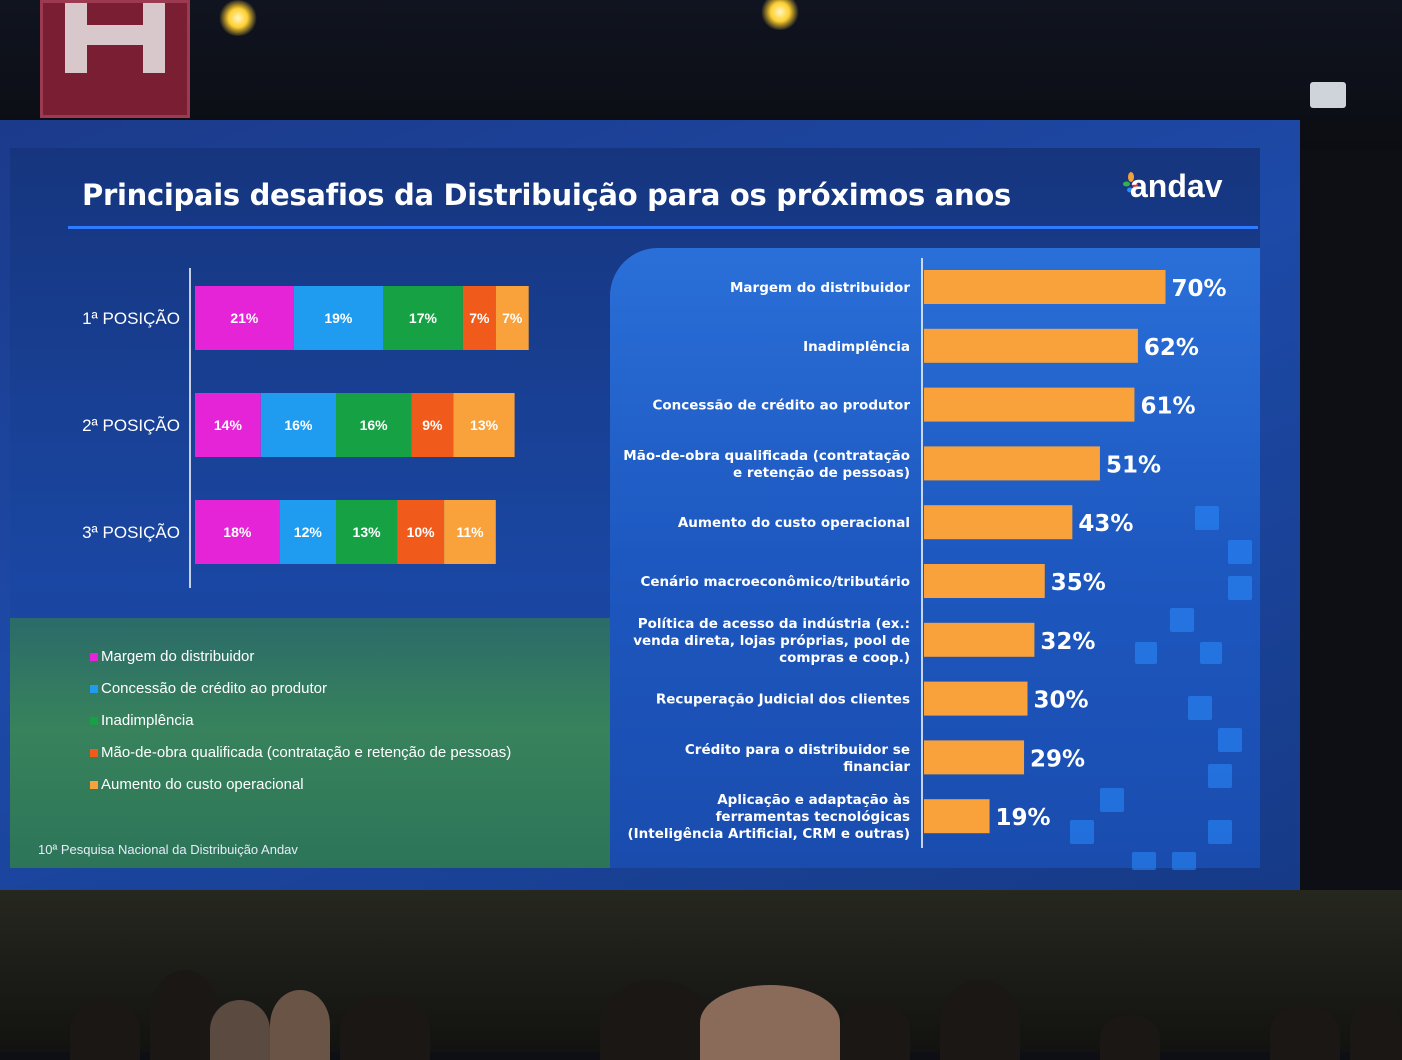 The image size is (1402, 1060). I want to click on segment-data-label: 19%, so click(338, 318).